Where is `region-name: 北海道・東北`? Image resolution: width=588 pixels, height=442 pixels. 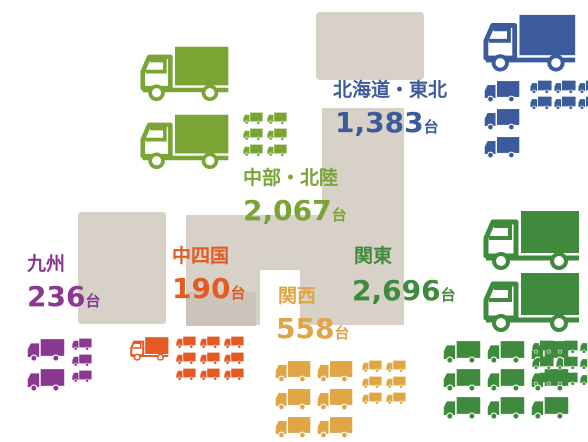 region-name: 北海道・東北 is located at coordinates (390, 89).